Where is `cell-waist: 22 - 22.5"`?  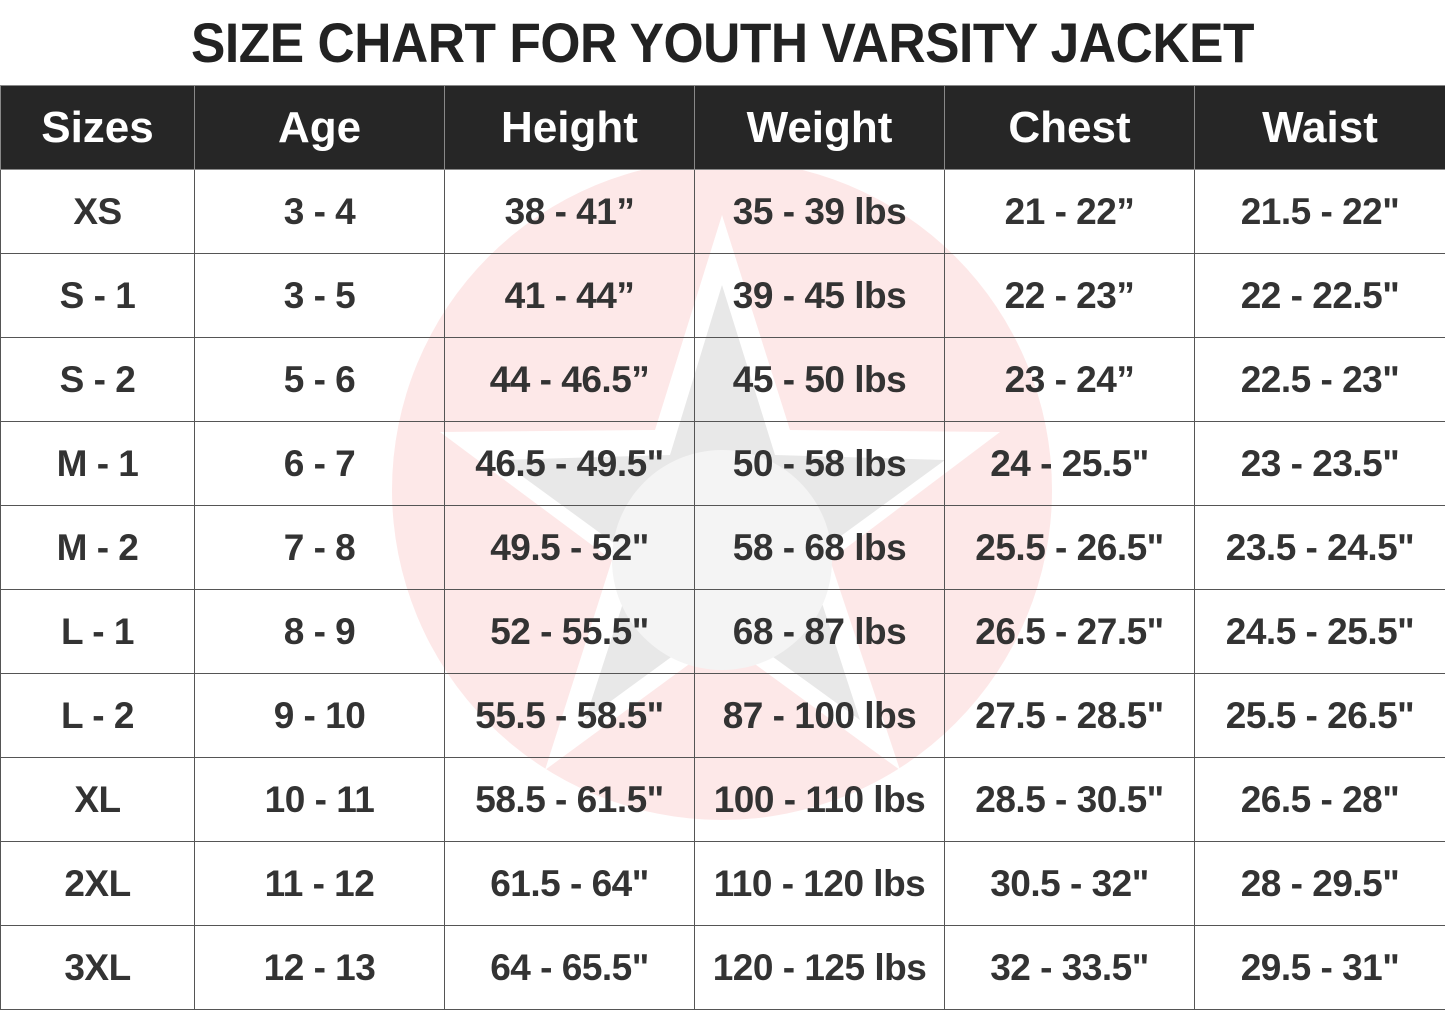 cell-waist: 22 - 22.5" is located at coordinates (1319, 295).